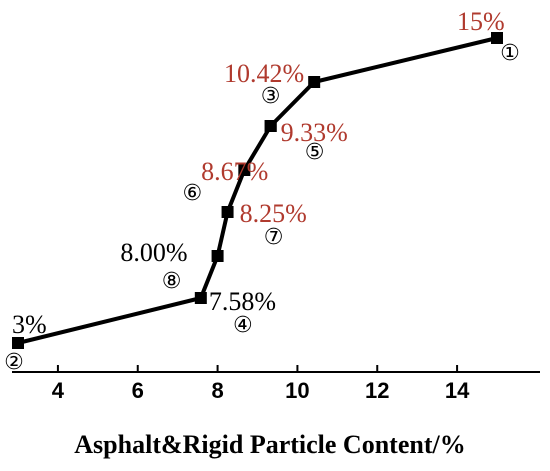  I want to click on circled-number-label: ⑦, so click(274, 237).